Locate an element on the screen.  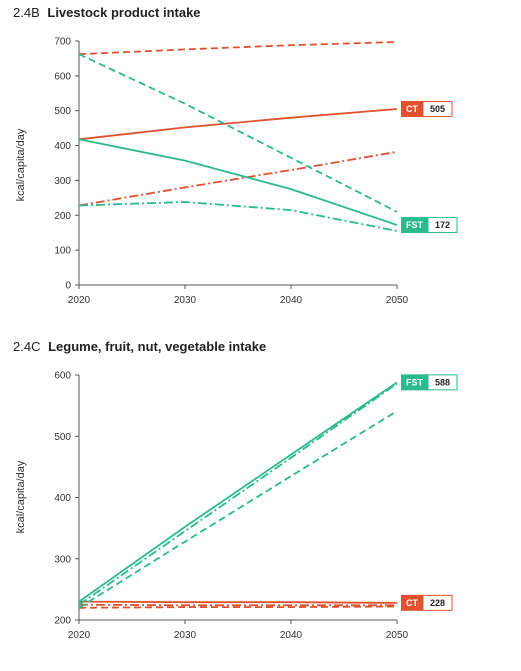
end-label-fst: FST 172 is located at coordinates (429, 225).